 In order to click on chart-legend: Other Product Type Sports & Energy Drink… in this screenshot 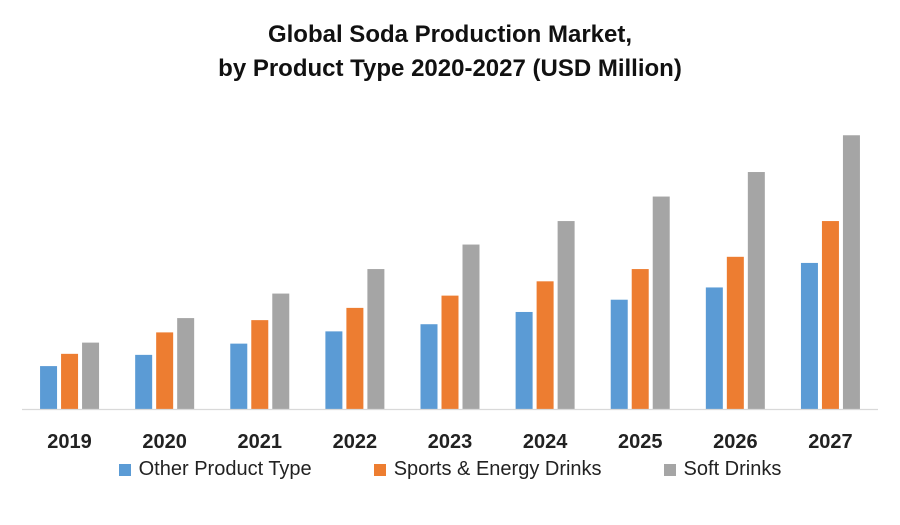, I will do `click(450, 469)`.